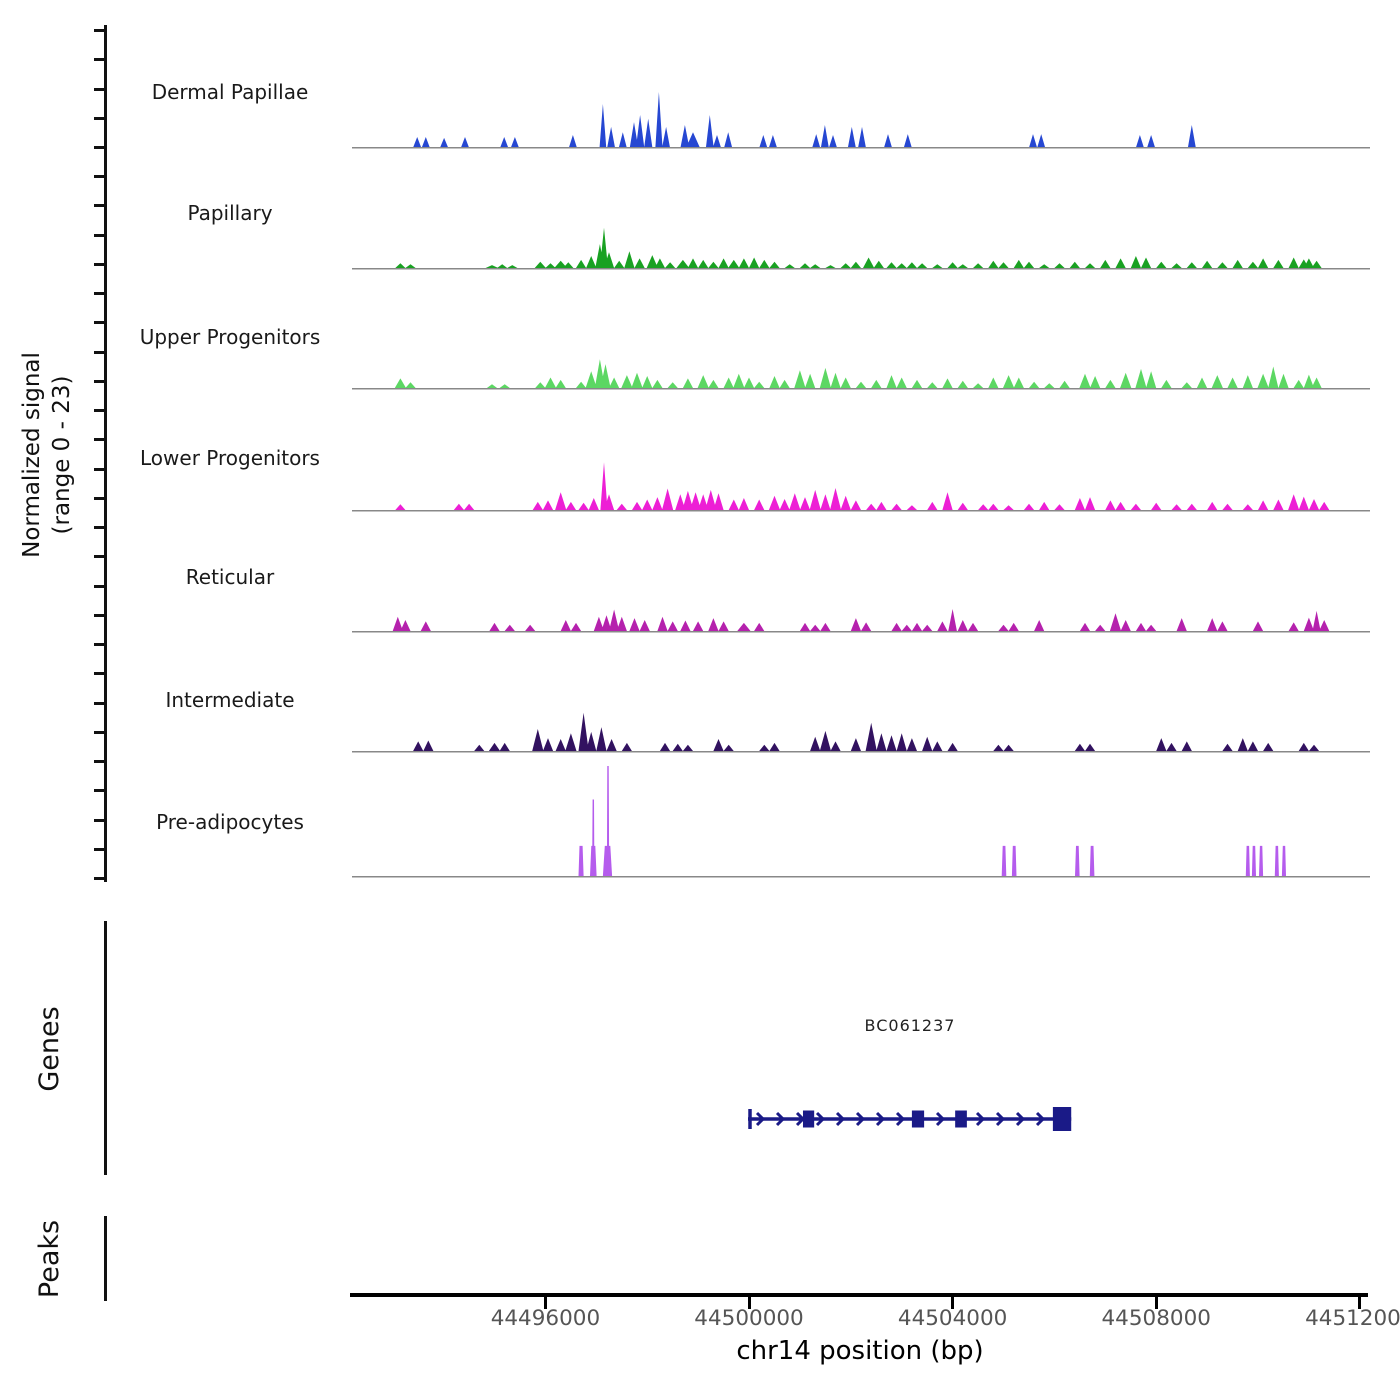 The height and width of the screenshot is (1400, 1400). I want to click on track-label-reticular: Reticular, so click(230, 577).